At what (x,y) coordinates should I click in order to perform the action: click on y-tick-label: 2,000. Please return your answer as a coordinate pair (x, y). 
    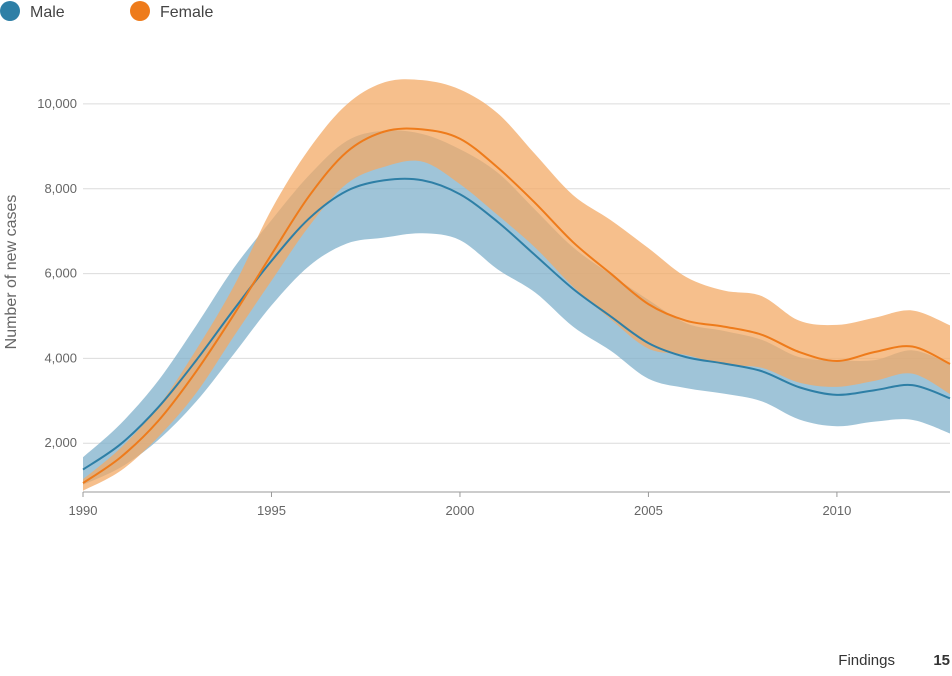
    Looking at the image, I should click on (60, 442).